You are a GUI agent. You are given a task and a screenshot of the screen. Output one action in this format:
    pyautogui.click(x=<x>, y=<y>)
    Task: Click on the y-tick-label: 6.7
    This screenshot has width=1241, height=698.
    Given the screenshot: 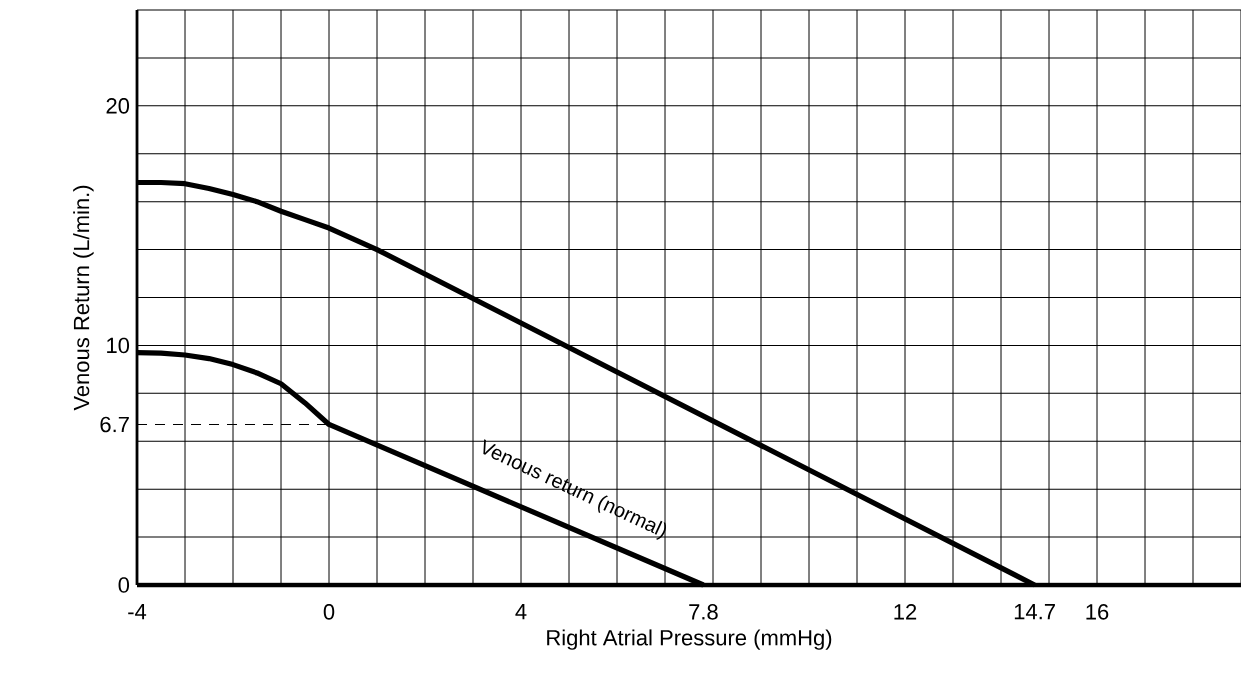 What is the action you would take?
    pyautogui.click(x=114, y=424)
    